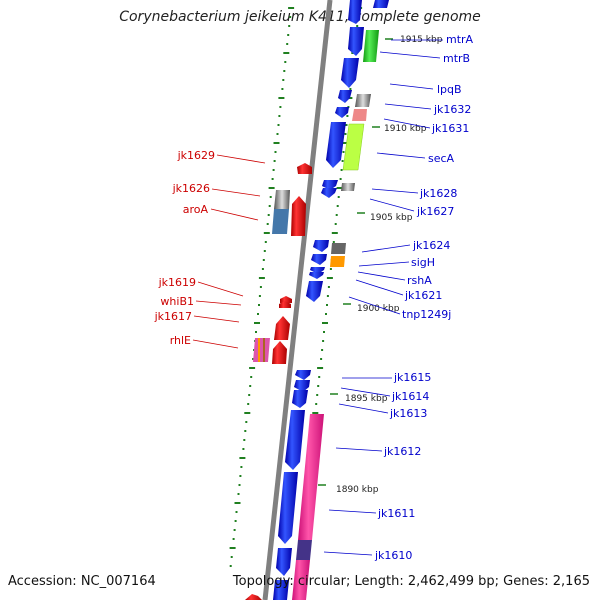 The height and width of the screenshot is (600, 600). Describe the element at coordinates (366, 399) in the screenshot. I see `kbp-marker: 1895 kbp` at that location.